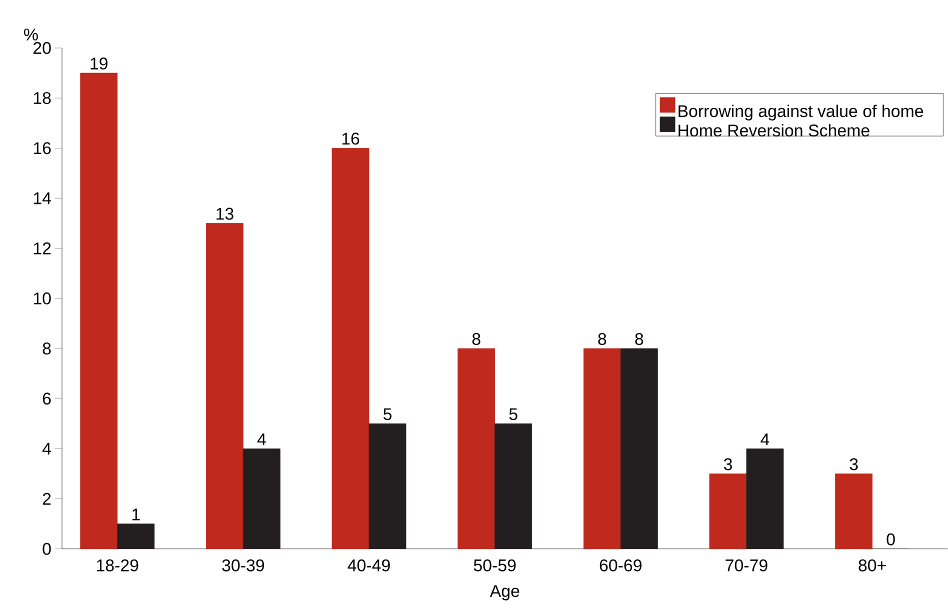  Describe the element at coordinates (99, 64) in the screenshot. I see `data-label: 19` at that location.